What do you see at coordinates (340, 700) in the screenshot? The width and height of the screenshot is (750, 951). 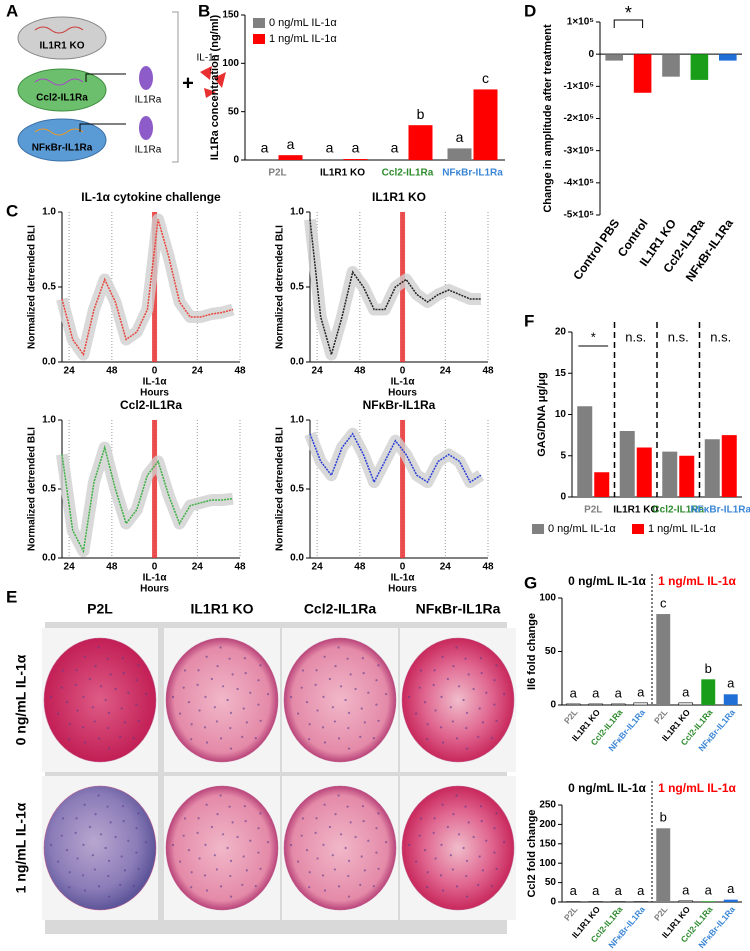 I see `tissue-section` at bounding box center [340, 700].